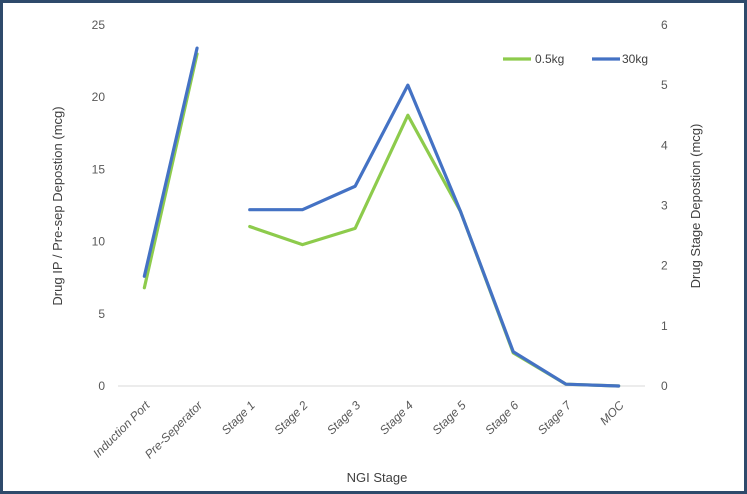  I want to click on right-tick-label-4: 4, so click(664, 145).